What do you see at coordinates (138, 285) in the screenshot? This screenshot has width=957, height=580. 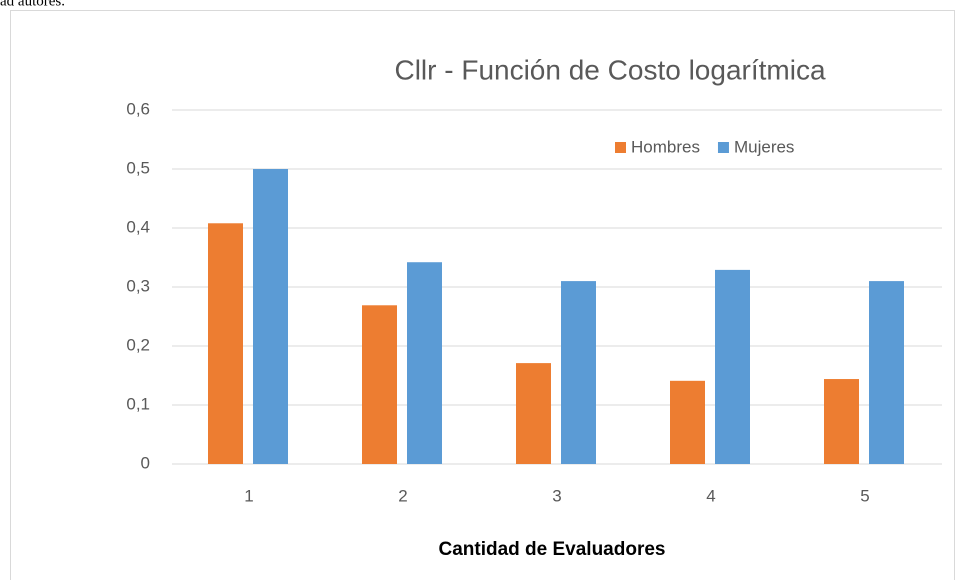 I see `y-tick-label: 0,3` at bounding box center [138, 285].